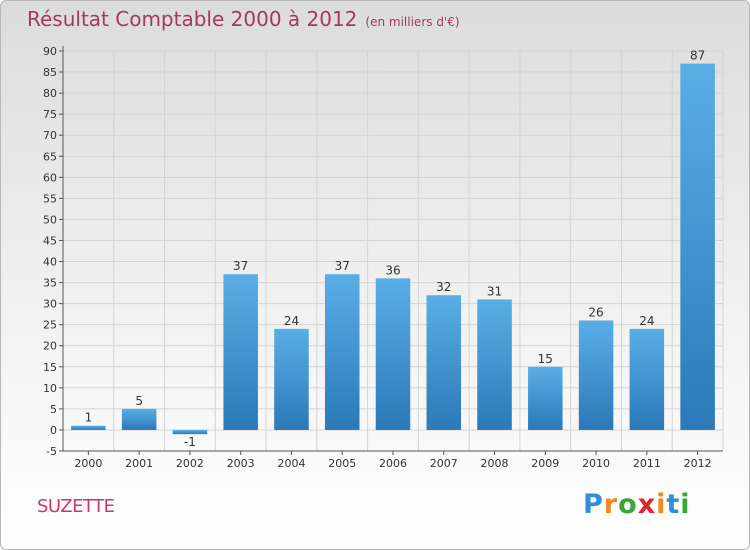 The image size is (750, 550). What do you see at coordinates (192, 19) in the screenshot?
I see `chart-title-text: Résultat Comptable 2000 à 2012` at bounding box center [192, 19].